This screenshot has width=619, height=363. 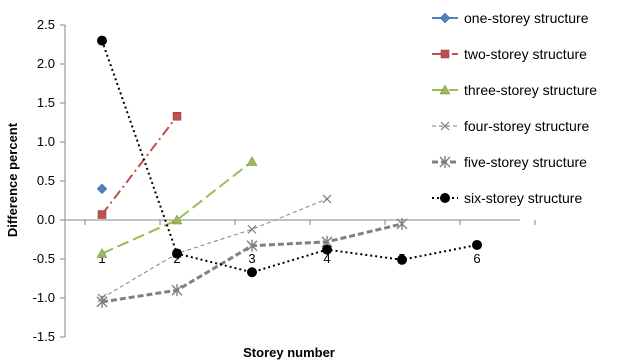 I want to click on y-tick-label: 1.5, so click(x=46, y=102).